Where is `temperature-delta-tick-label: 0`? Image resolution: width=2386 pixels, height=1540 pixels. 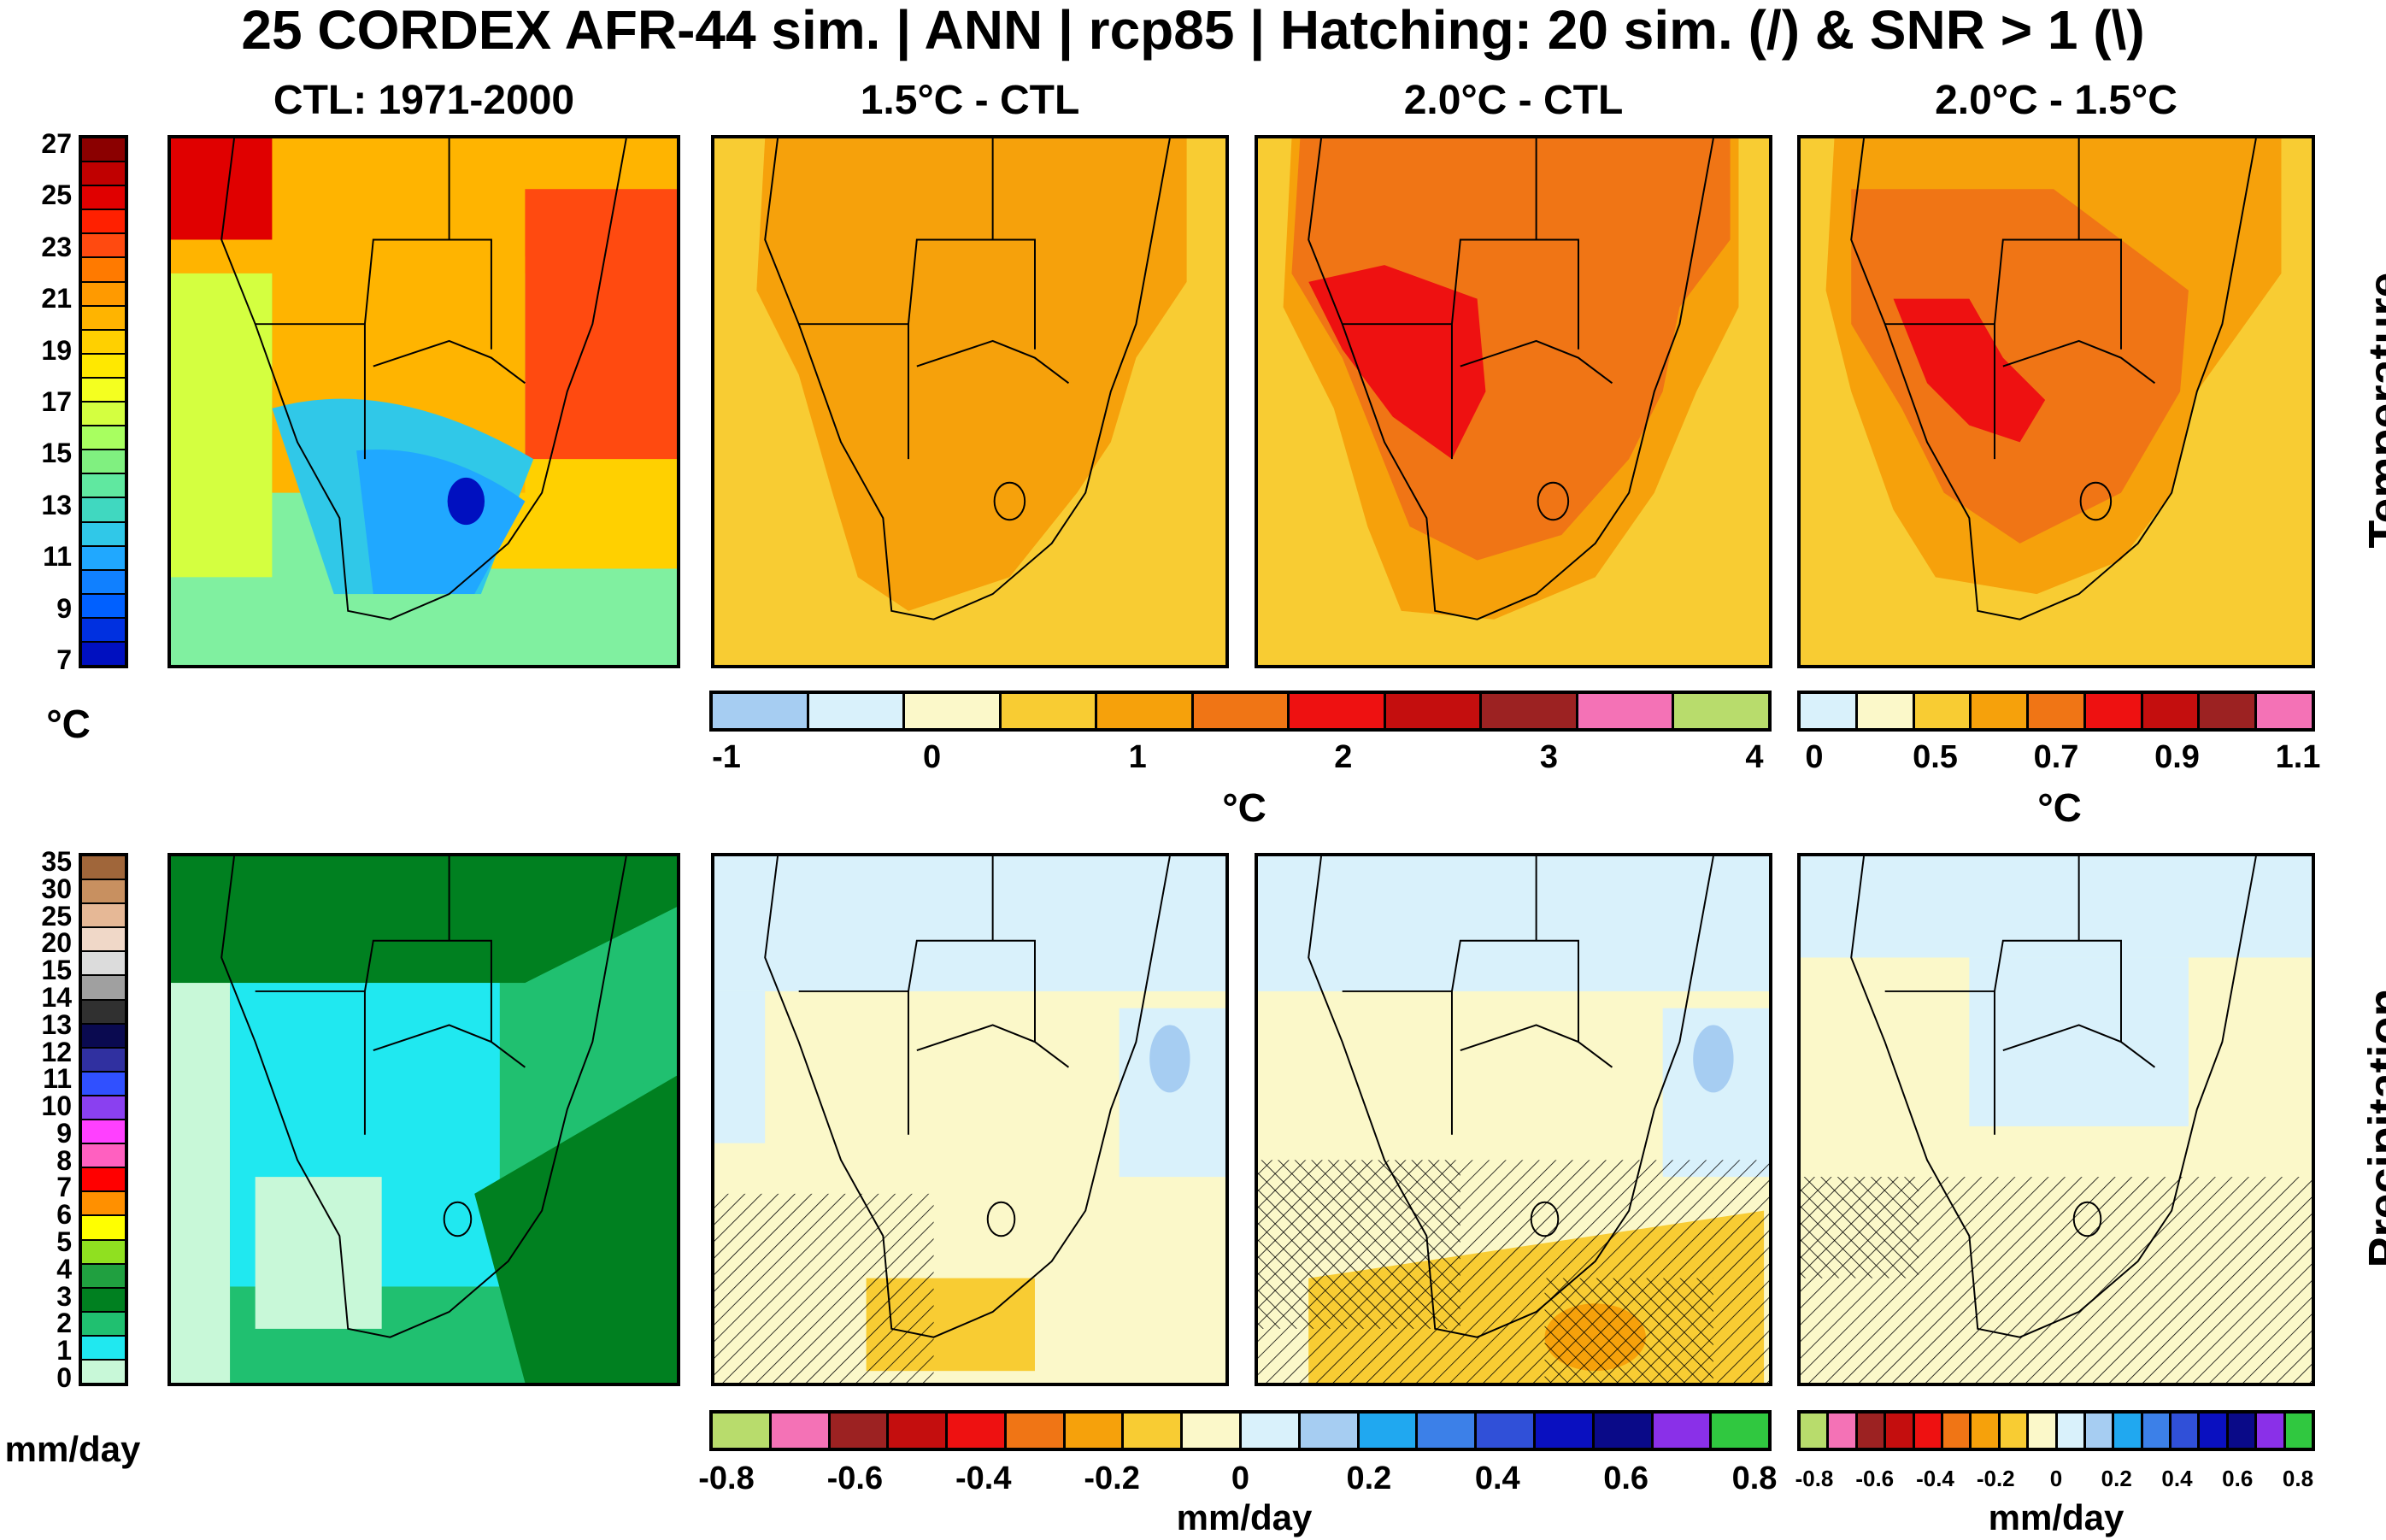
temperature-delta-tick-label: 0 is located at coordinates (1815, 757).